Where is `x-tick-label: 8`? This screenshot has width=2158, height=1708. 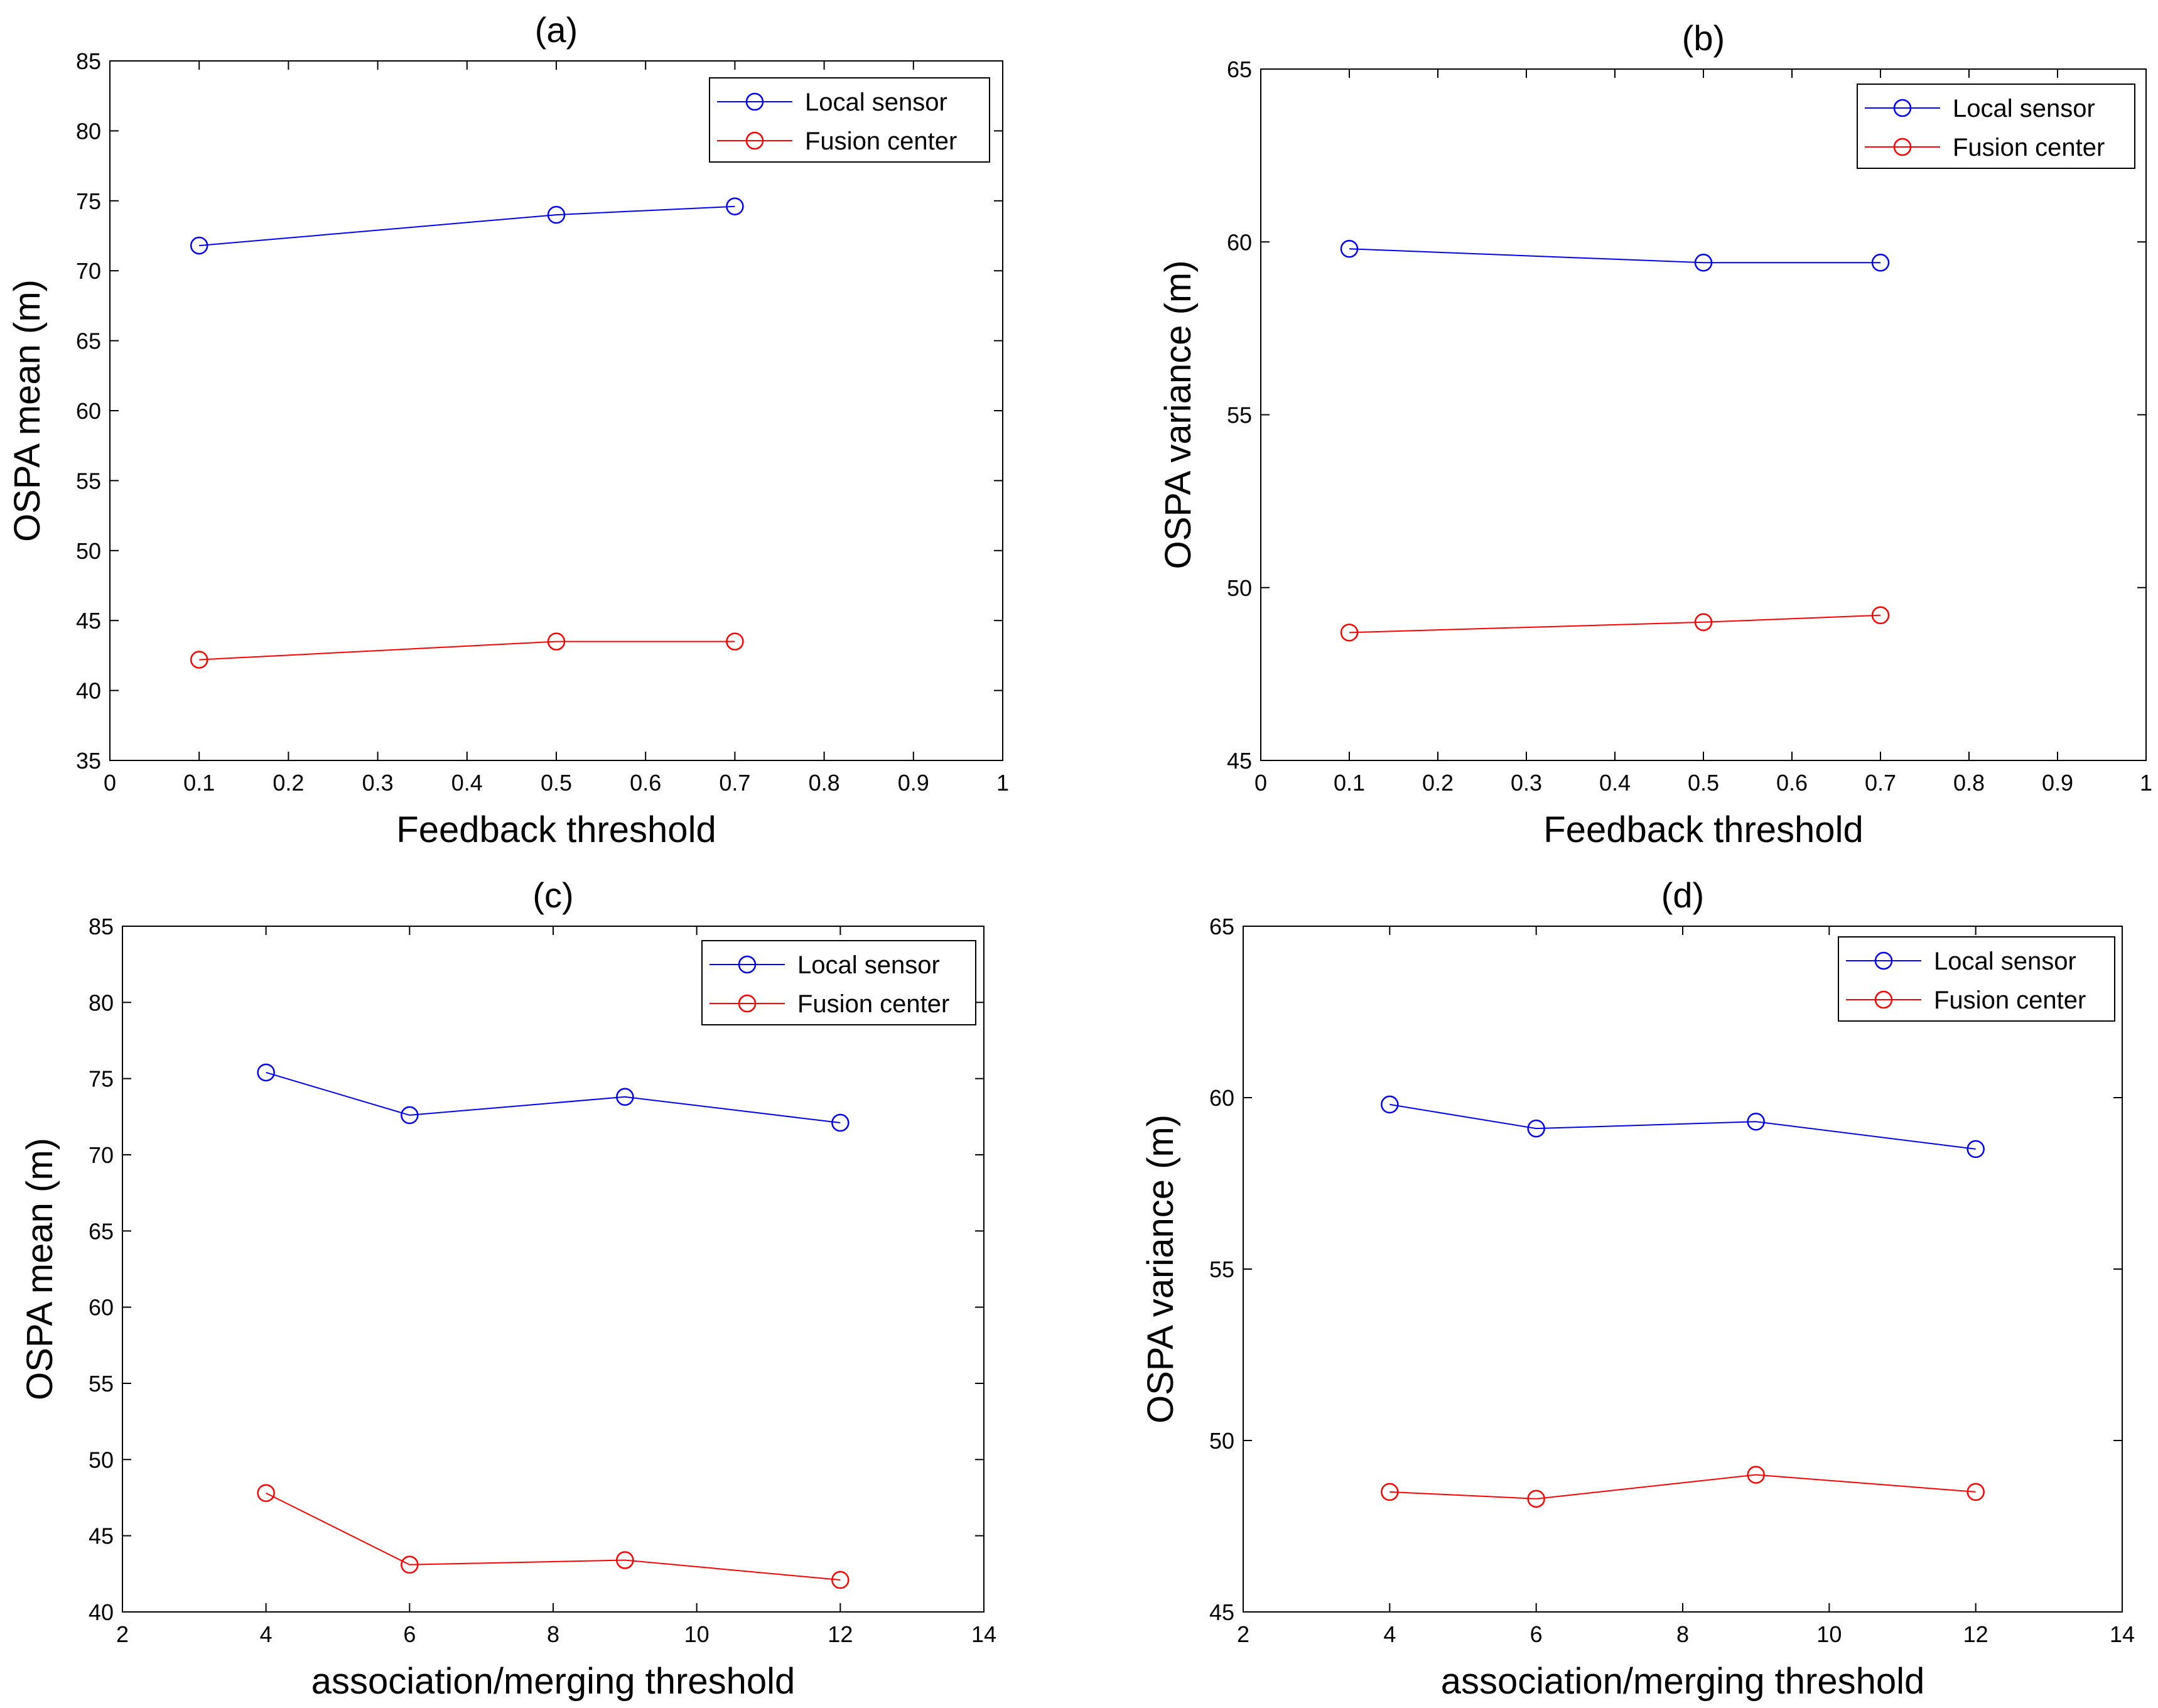
x-tick-label: 8 is located at coordinates (1683, 1634).